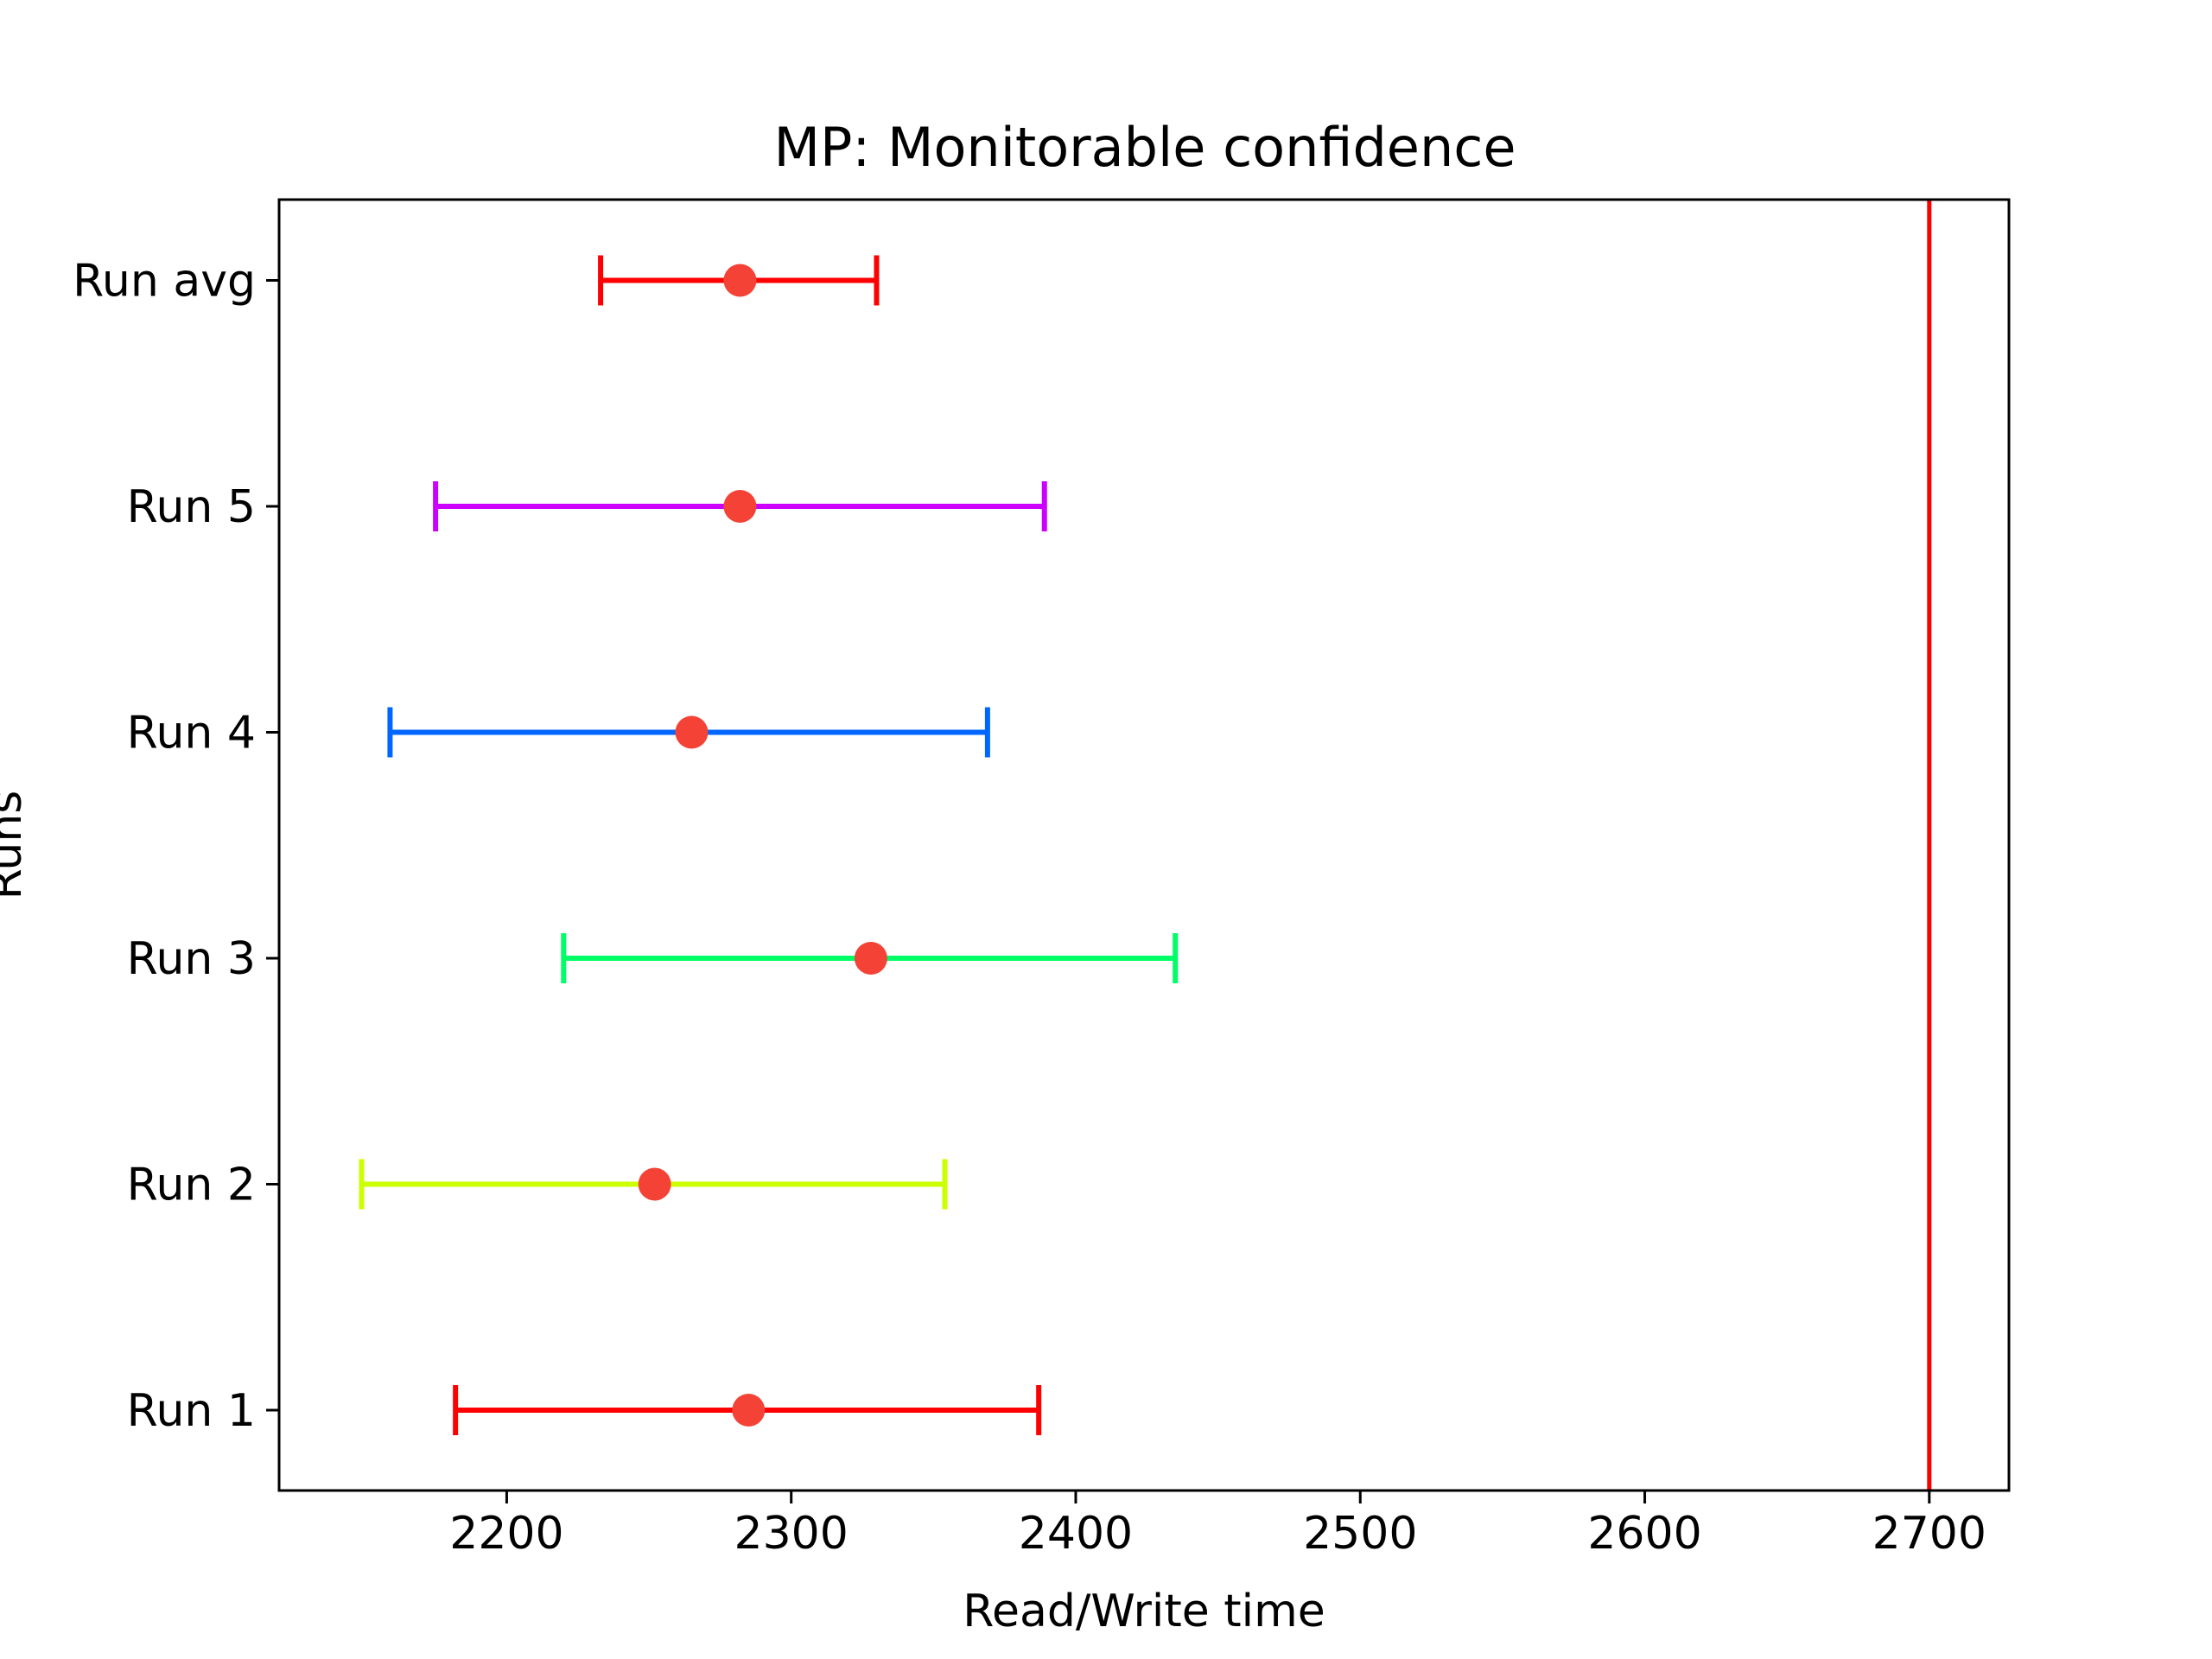 Image resolution: width=2212 pixels, height=1659 pixels. What do you see at coordinates (191, 734) in the screenshot?
I see `y-tick-label: Run 4` at bounding box center [191, 734].